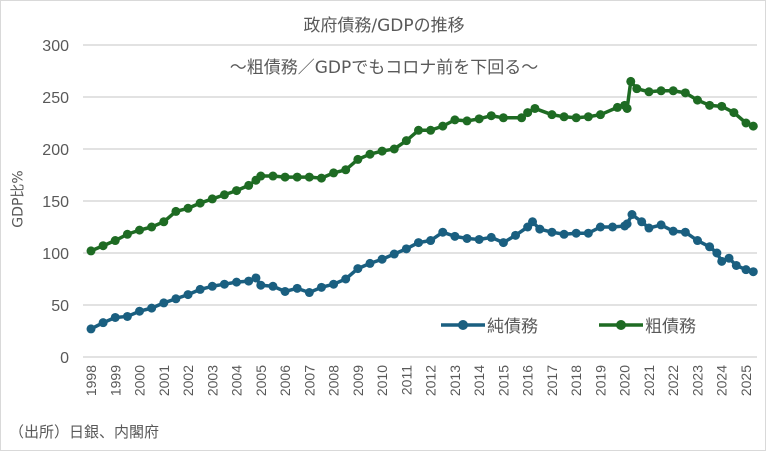 The width and height of the screenshot is (766, 452). I want to click on source-note: （出所）日銀、内閣府, so click(84, 432).